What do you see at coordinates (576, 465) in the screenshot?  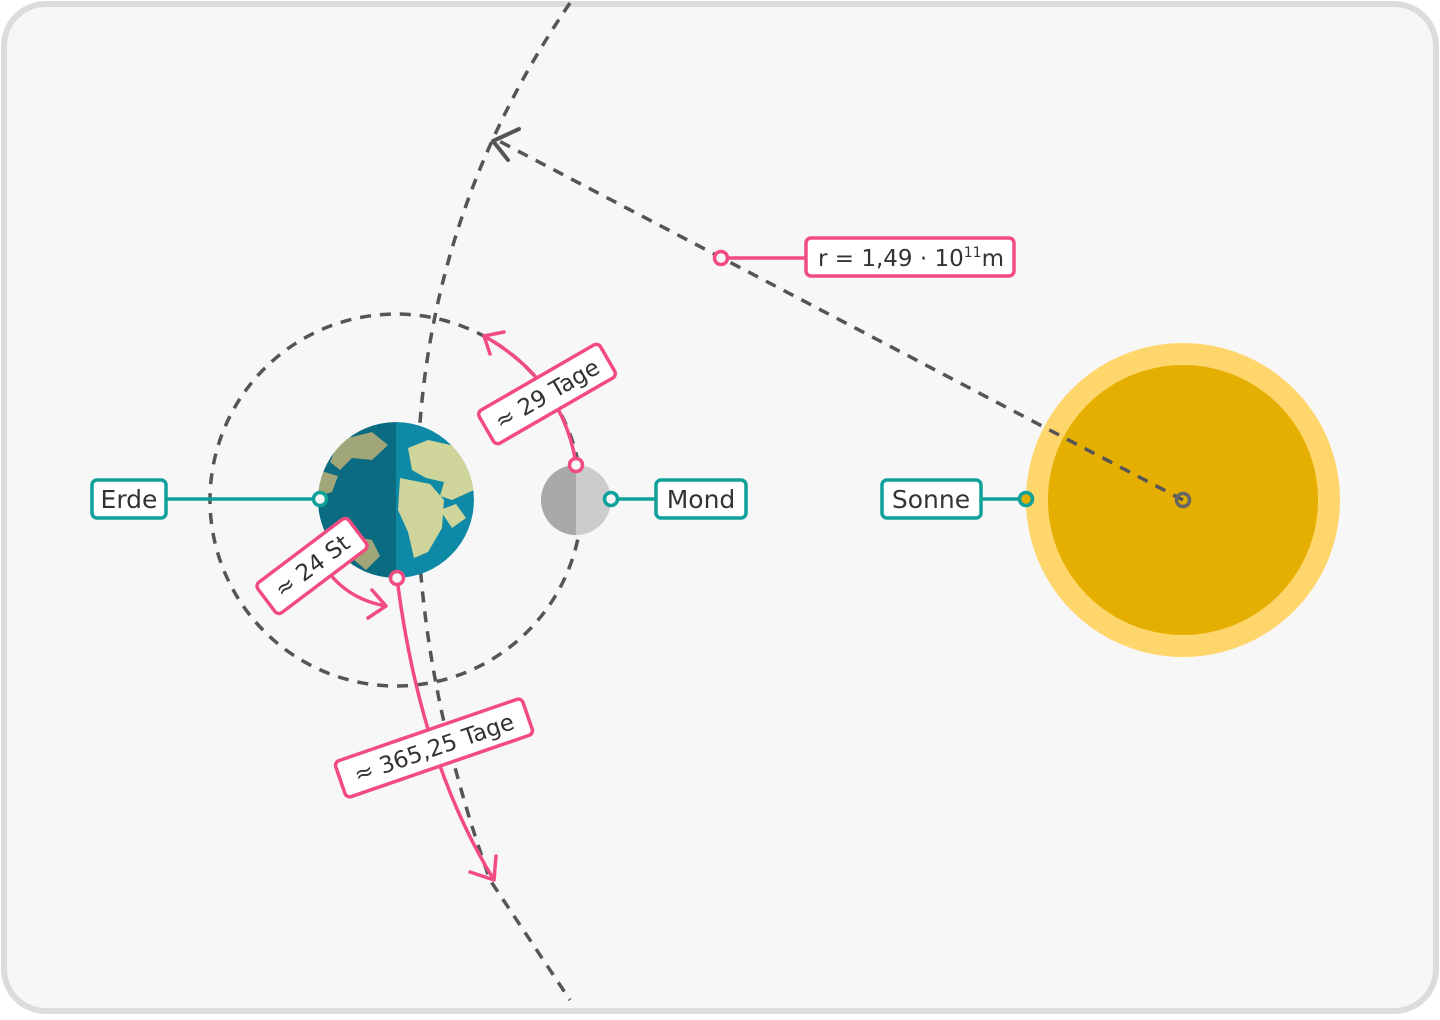 I see `moon-period-anchor` at bounding box center [576, 465].